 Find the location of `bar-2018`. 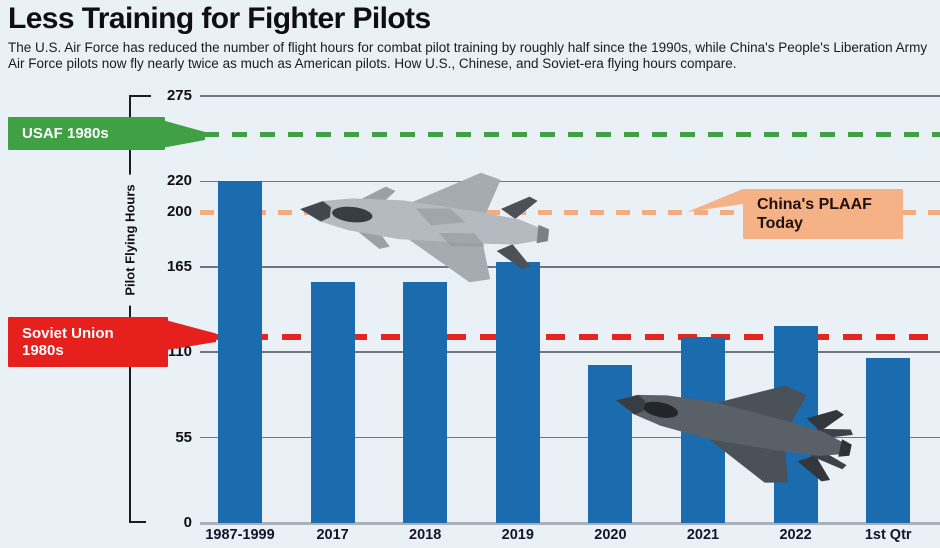

bar-2018 is located at coordinates (425, 402).